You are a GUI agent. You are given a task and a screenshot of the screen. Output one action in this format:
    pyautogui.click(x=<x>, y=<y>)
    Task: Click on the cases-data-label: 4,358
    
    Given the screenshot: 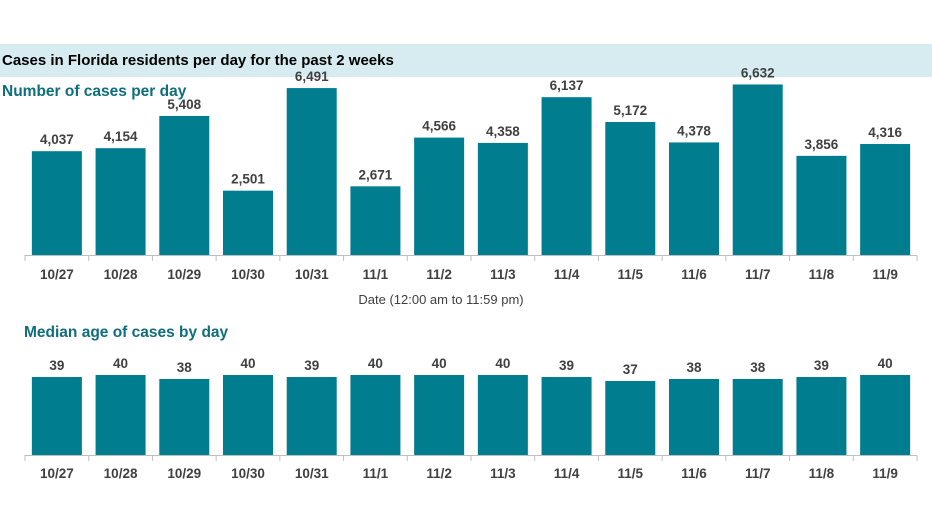 What is the action you would take?
    pyautogui.click(x=503, y=131)
    